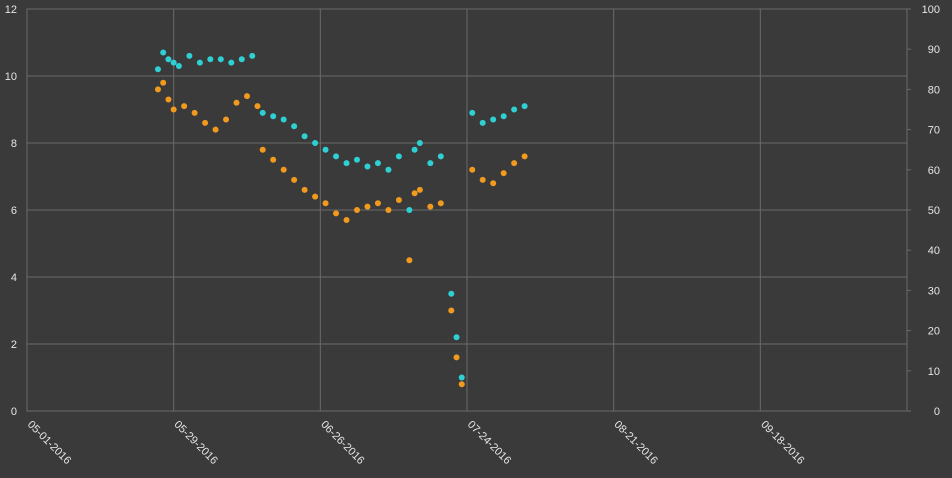 The image size is (952, 478). What do you see at coordinates (934, 171) in the screenshot?
I see `y-right-tick-label: 60` at bounding box center [934, 171].